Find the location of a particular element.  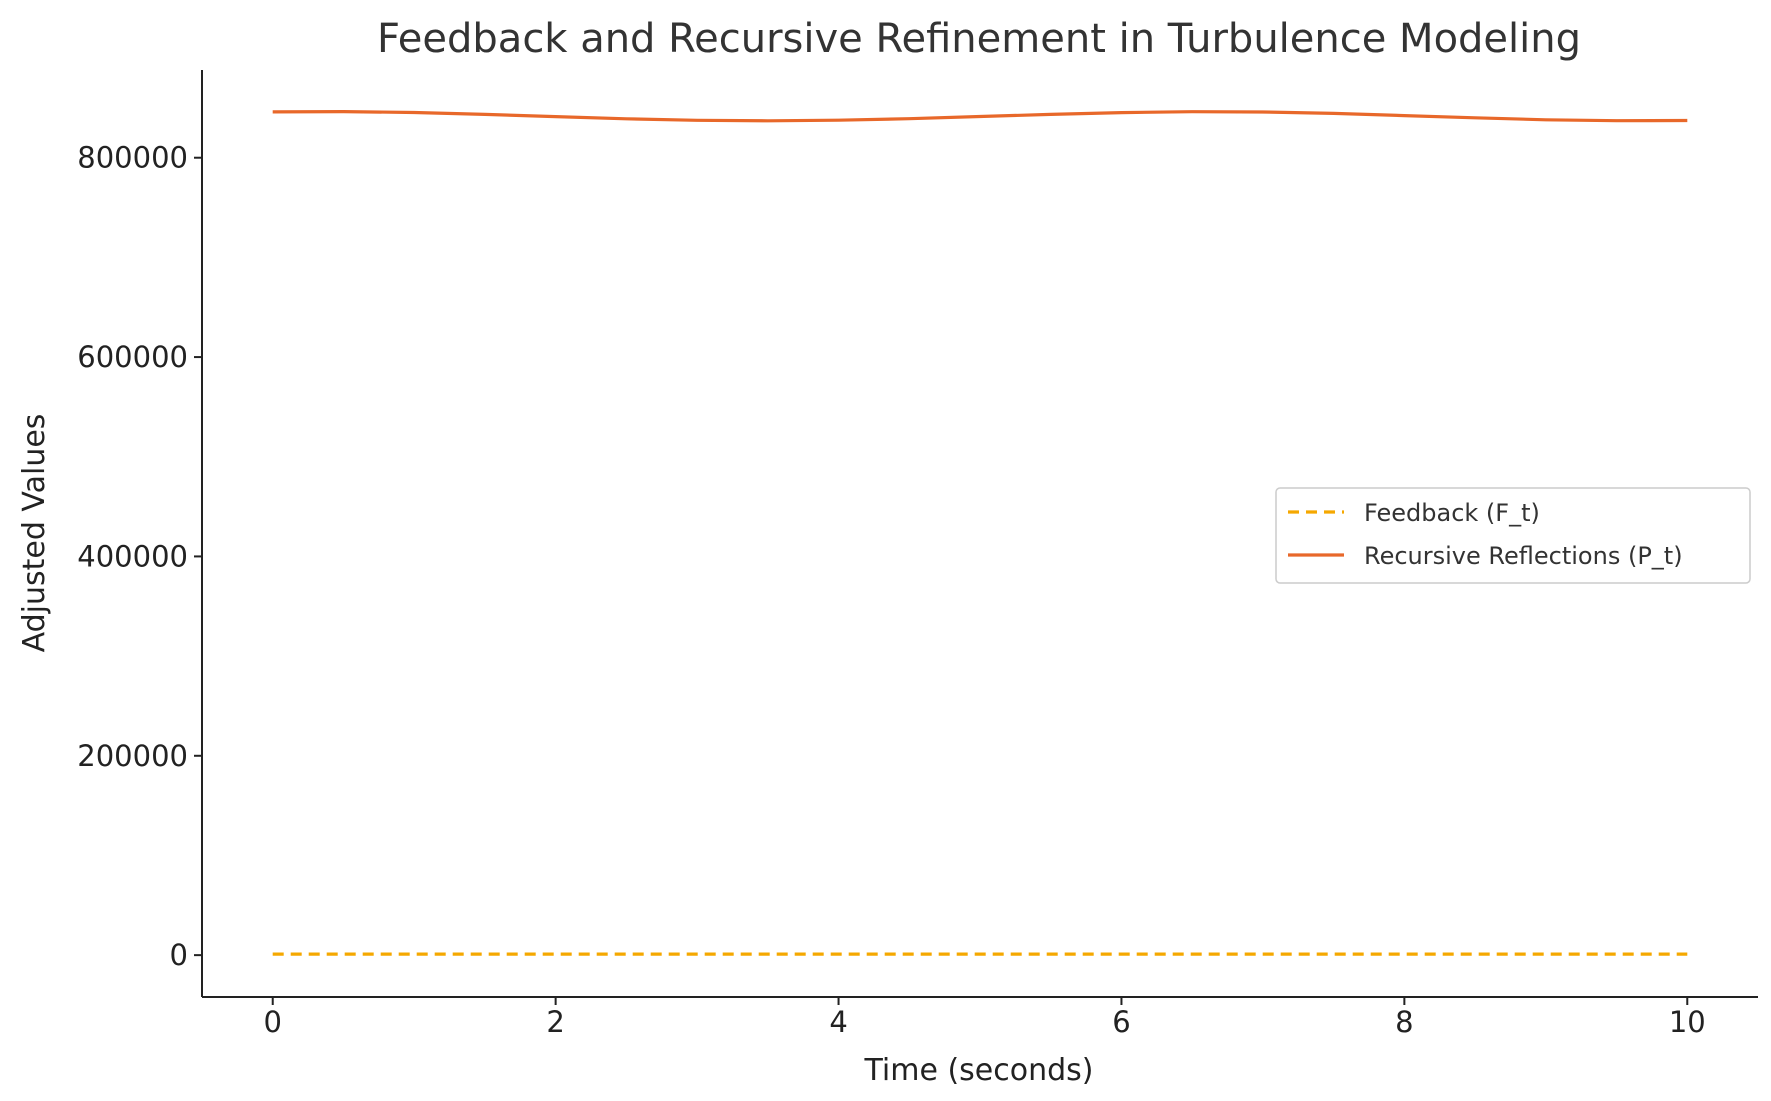

x-tick-label: 10 is located at coordinates (1687, 1022).